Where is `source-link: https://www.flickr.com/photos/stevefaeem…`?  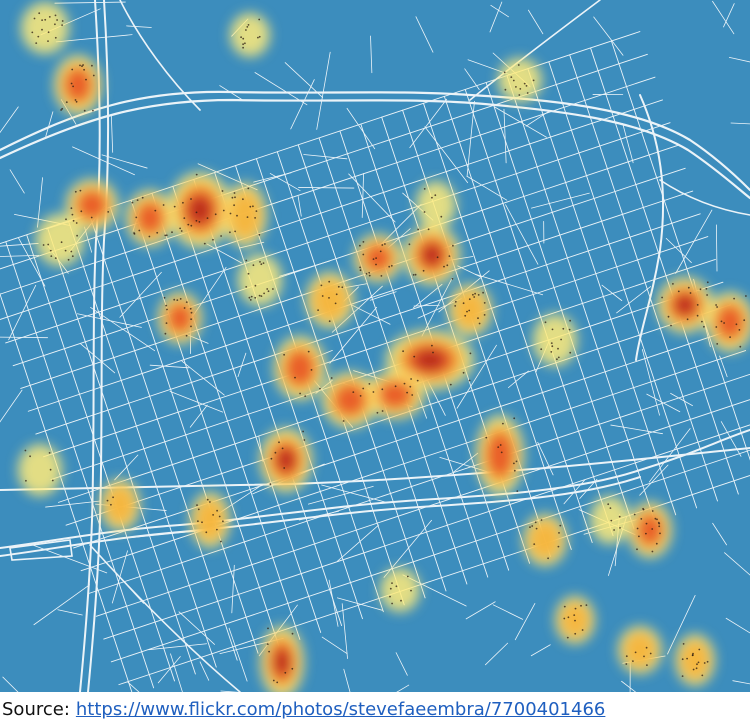 source-link: https://www.flickr.com/photos/stevefaeem… is located at coordinates (340, 709).